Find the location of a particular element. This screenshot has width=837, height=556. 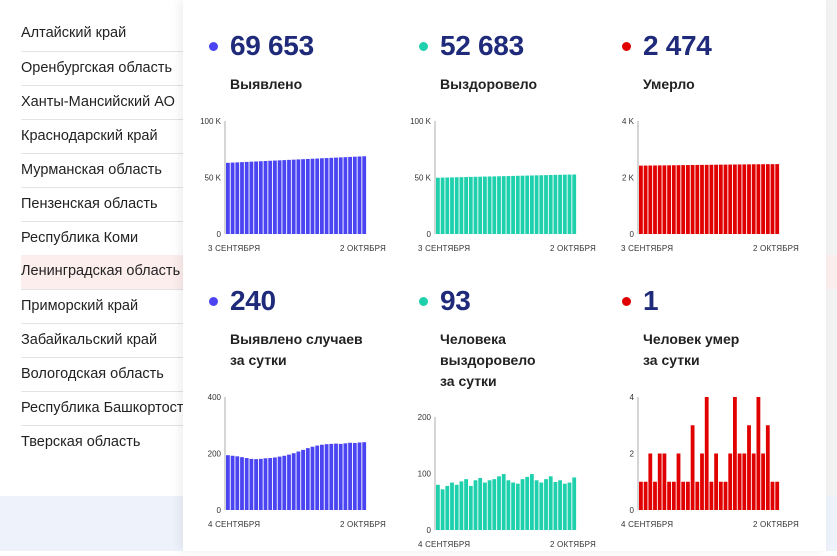

region-list-item: Оренбургская область is located at coordinates (108, 68).